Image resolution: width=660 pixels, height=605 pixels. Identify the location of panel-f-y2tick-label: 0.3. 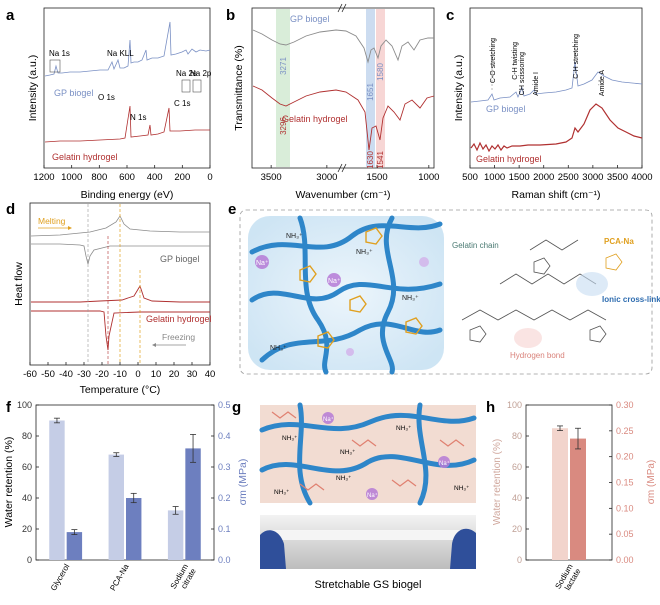
(224, 467).